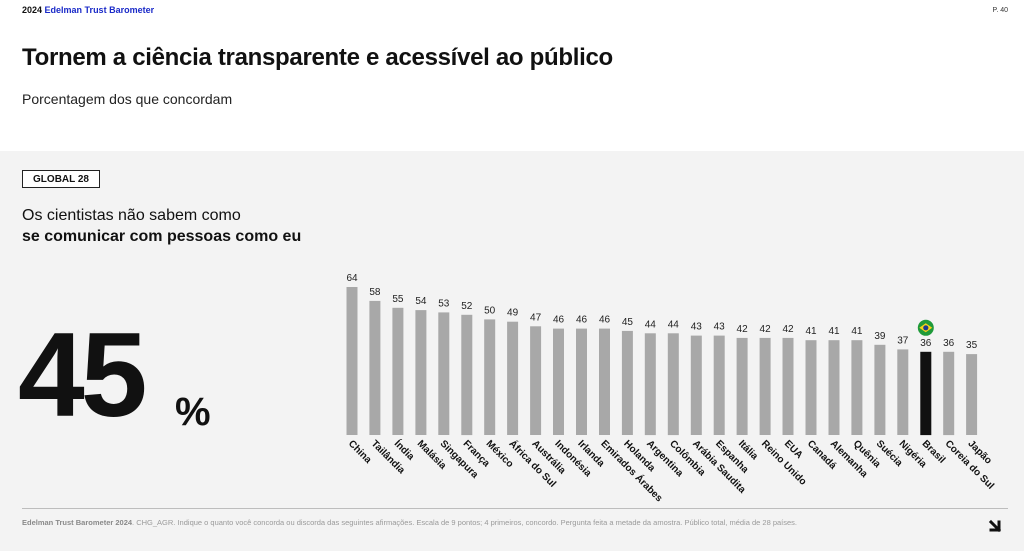 This screenshot has width=1024, height=551. I want to click on value-label-9: 46, so click(559, 320).